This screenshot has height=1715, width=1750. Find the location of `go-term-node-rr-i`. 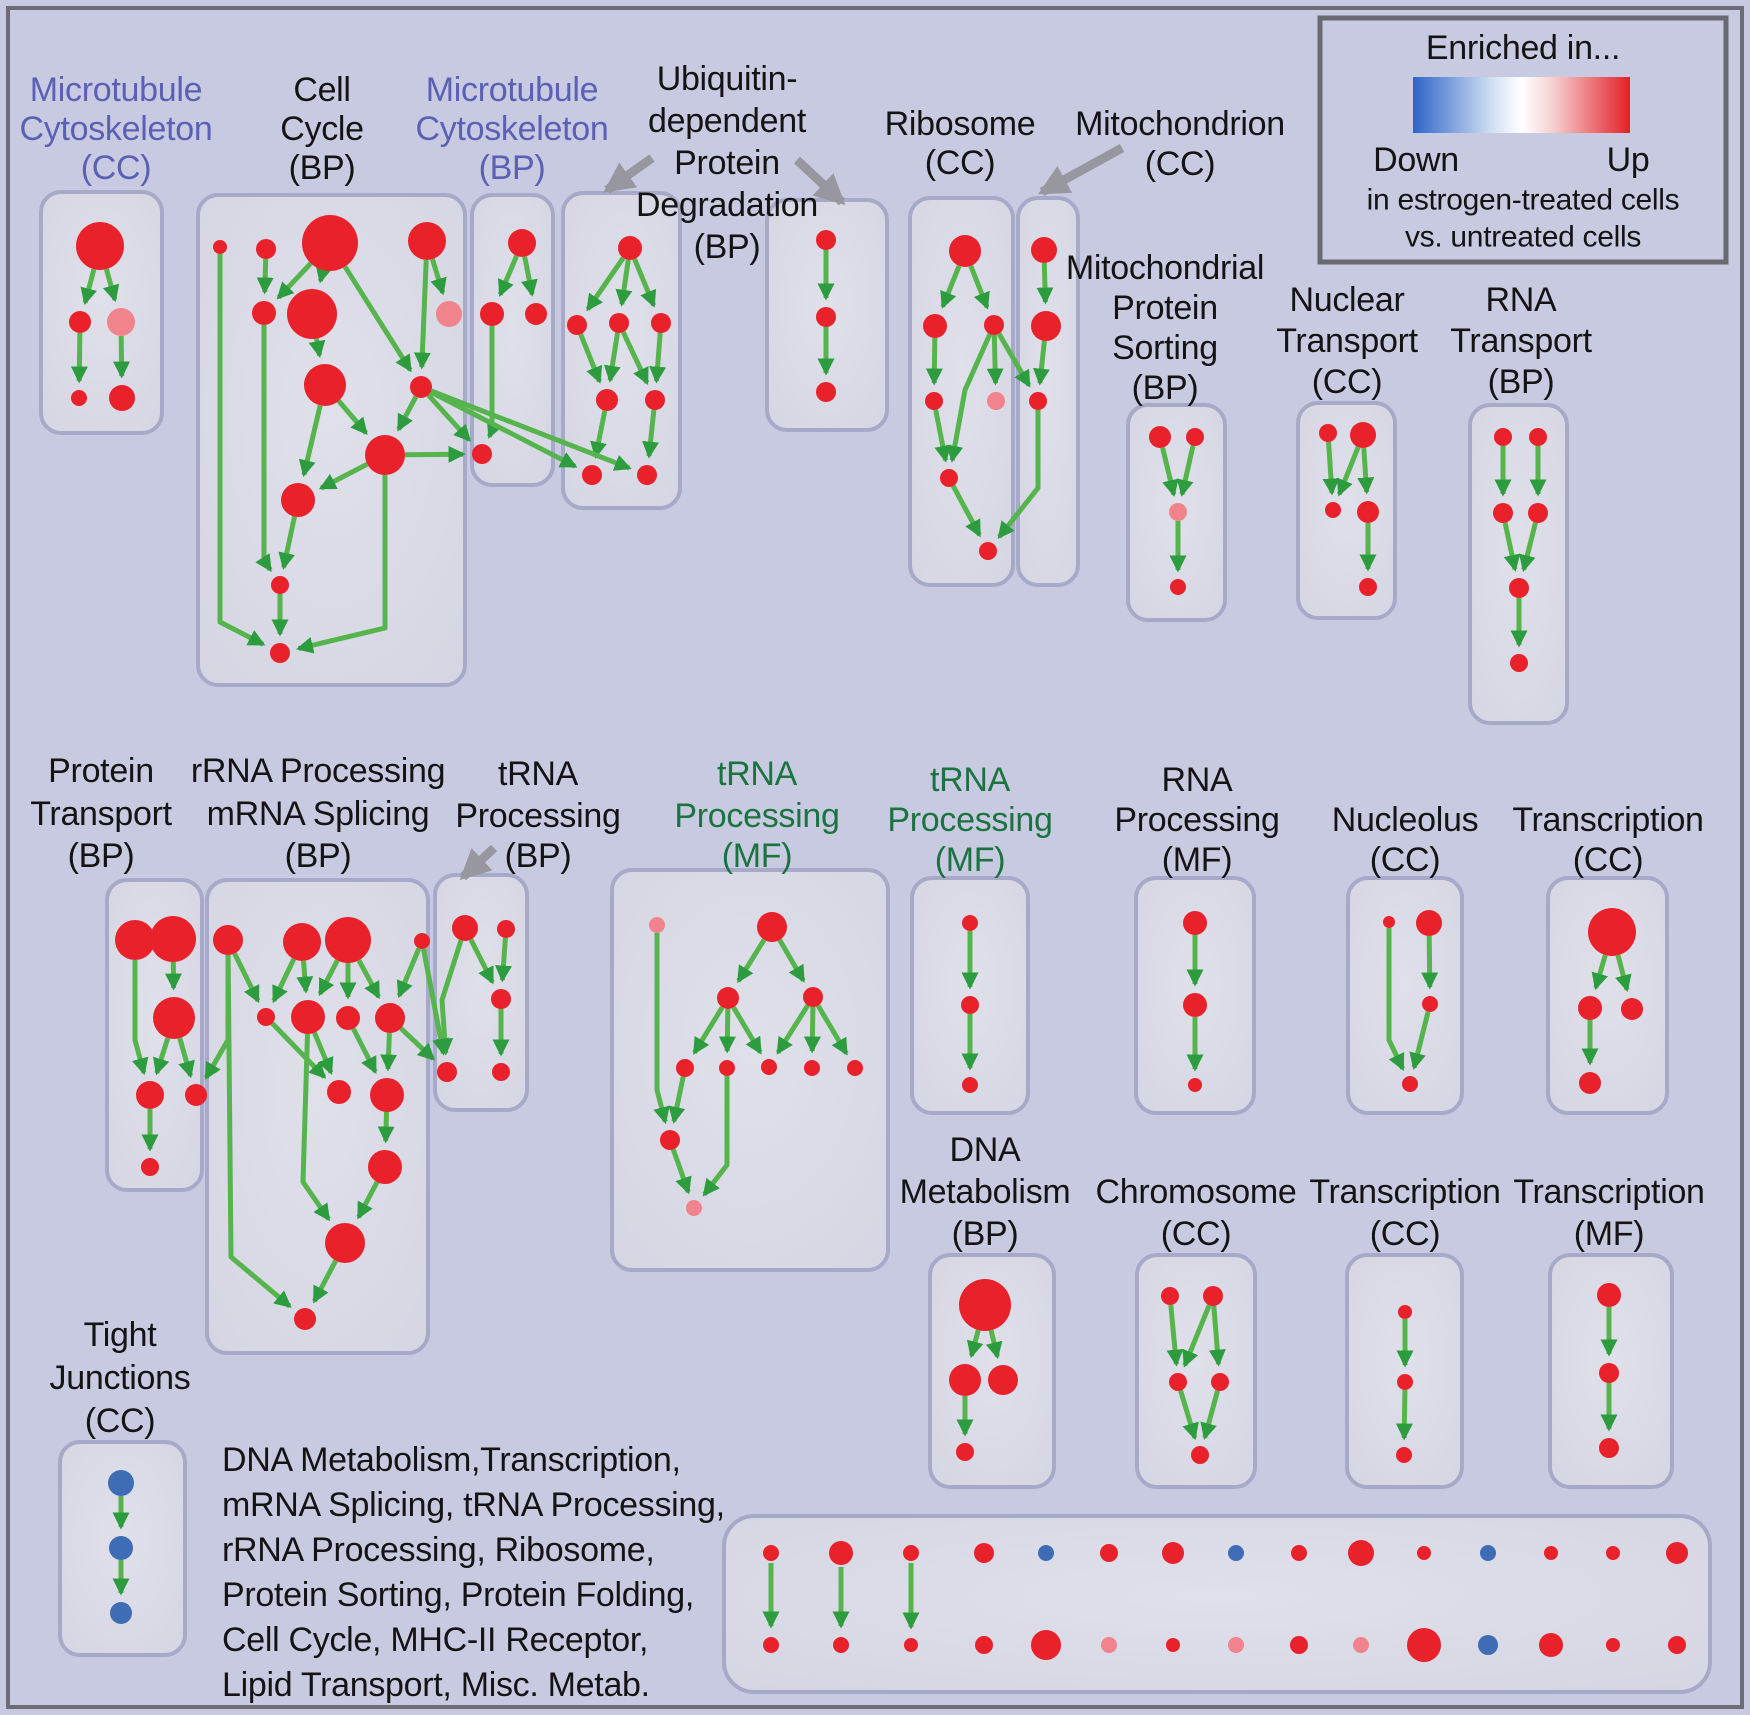

go-term-node-rr-i is located at coordinates (339, 1092).